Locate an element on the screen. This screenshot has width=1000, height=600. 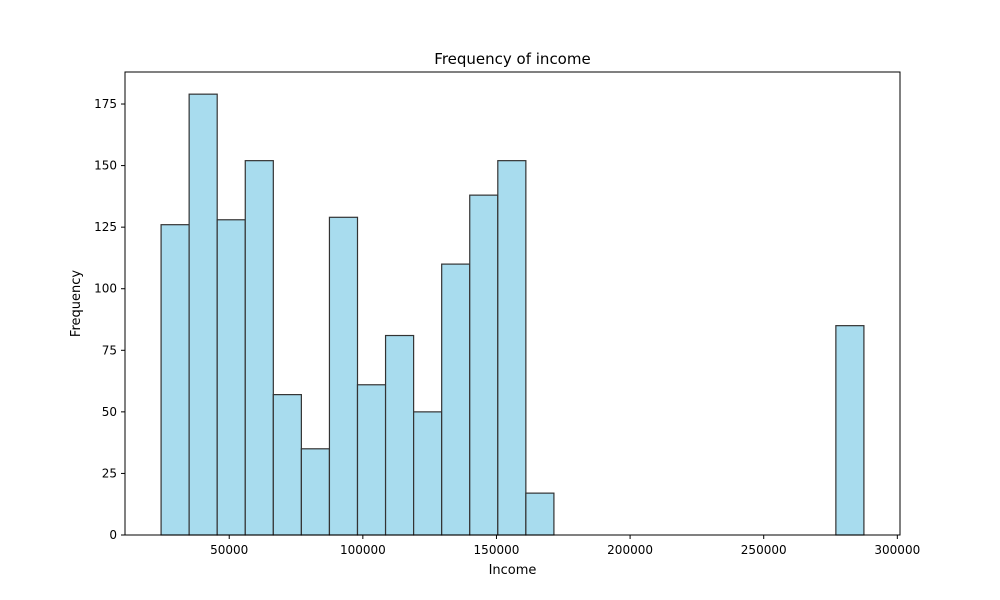
x-axis: 50000 100000 150000 200000 250000 300000 is located at coordinates (565, 546).